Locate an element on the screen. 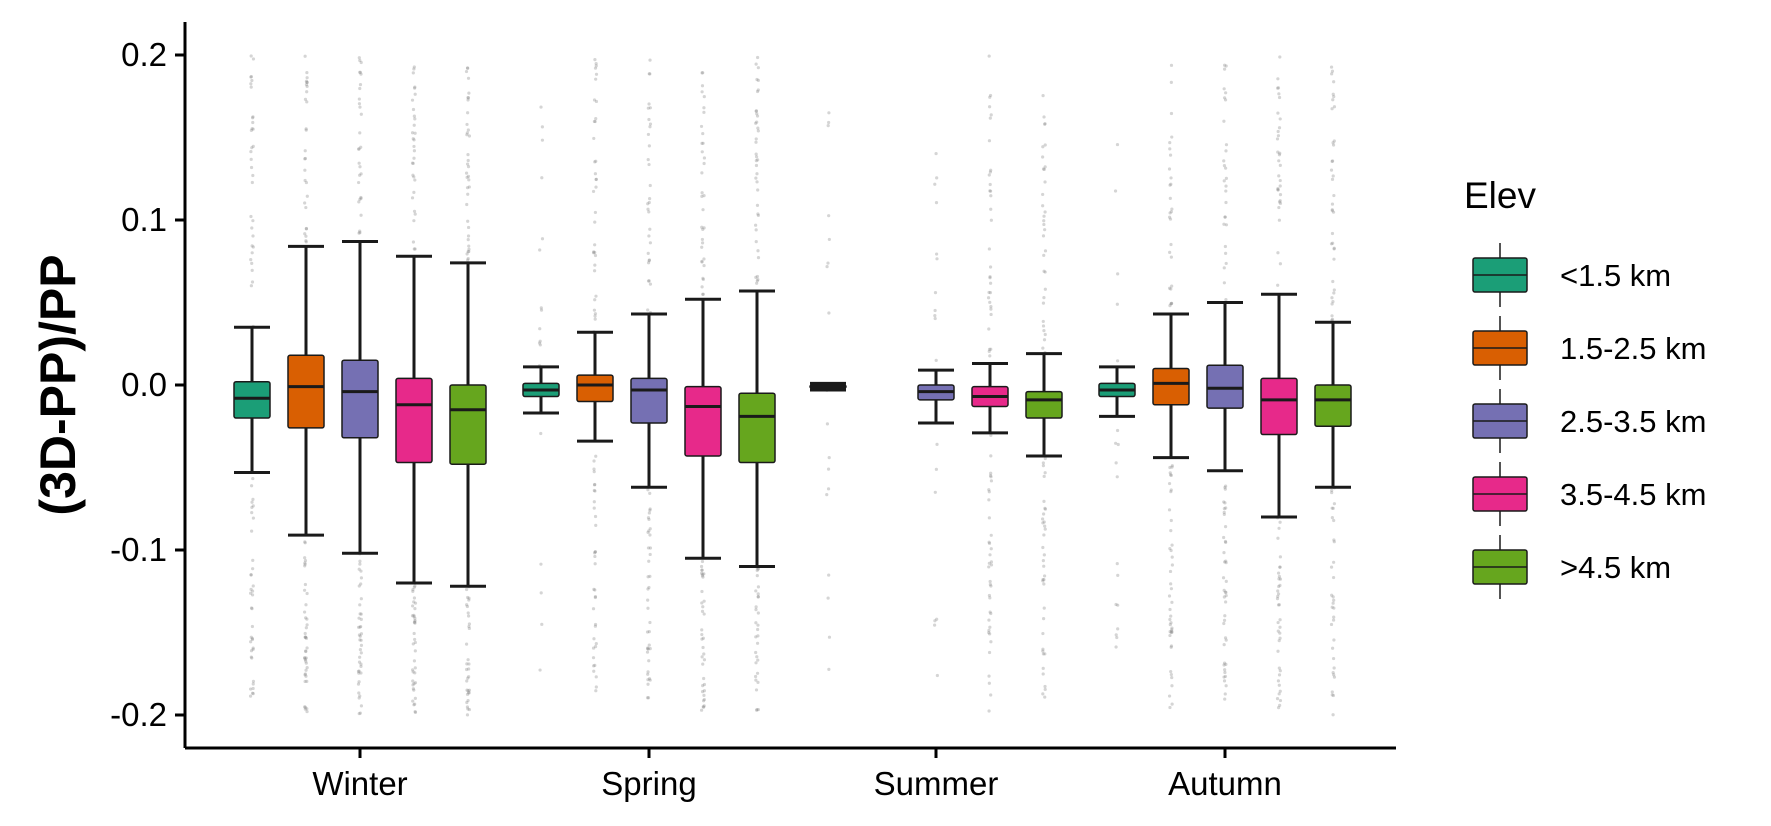 This screenshot has width=1771, height=826. box-rect is located at coordinates (595, 388).